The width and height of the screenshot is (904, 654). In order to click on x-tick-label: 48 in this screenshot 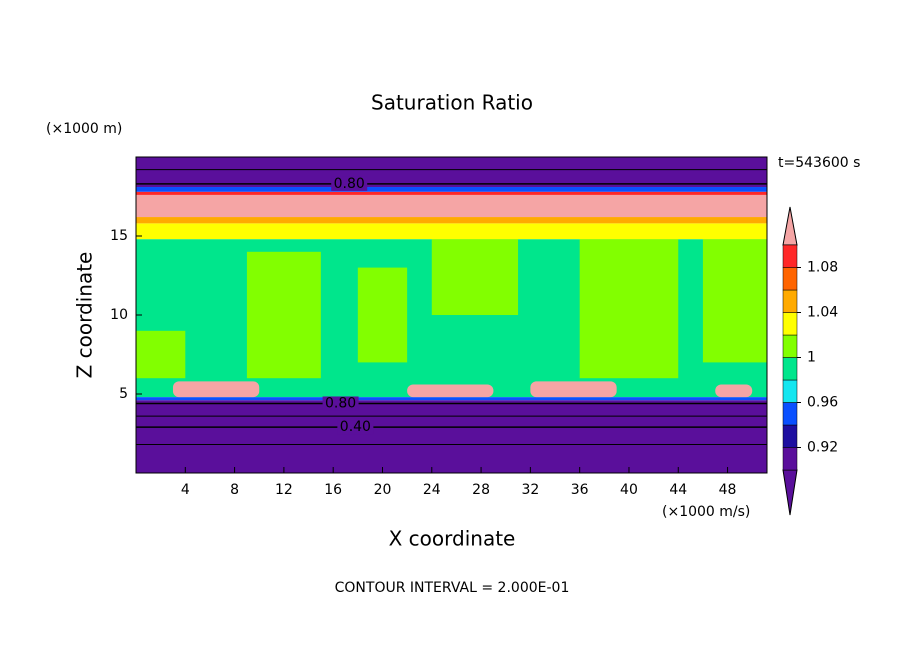, I will do `click(728, 490)`.